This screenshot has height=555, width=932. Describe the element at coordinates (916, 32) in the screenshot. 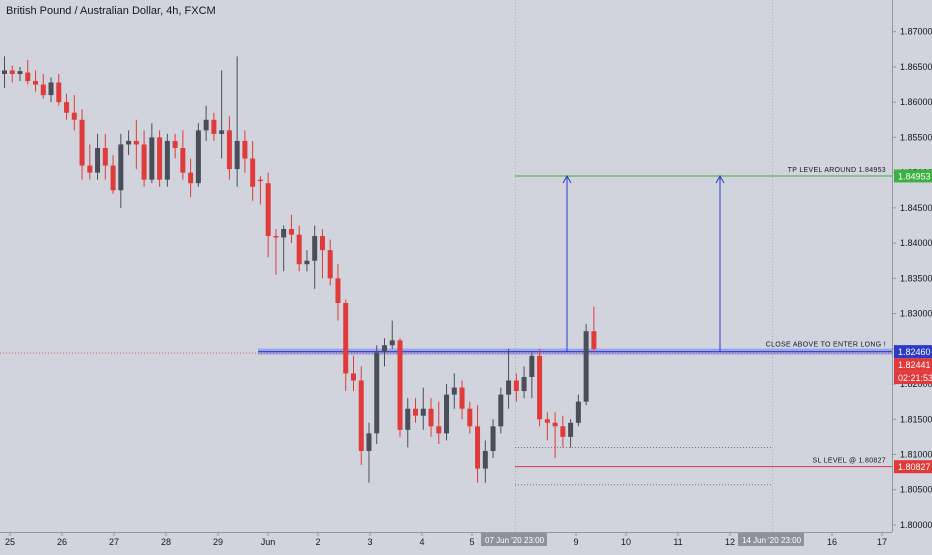

I see `y-tick-label: 1.87000` at that location.